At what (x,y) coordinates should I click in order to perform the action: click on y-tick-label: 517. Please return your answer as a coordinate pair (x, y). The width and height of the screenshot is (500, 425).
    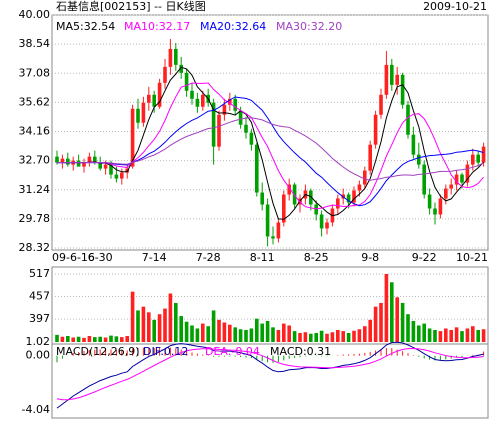
    Looking at the image, I should click on (39, 273).